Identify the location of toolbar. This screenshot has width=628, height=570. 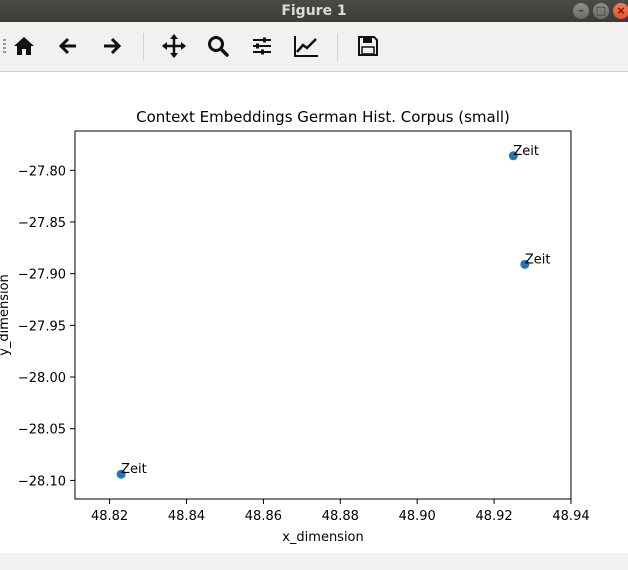
(314, 47).